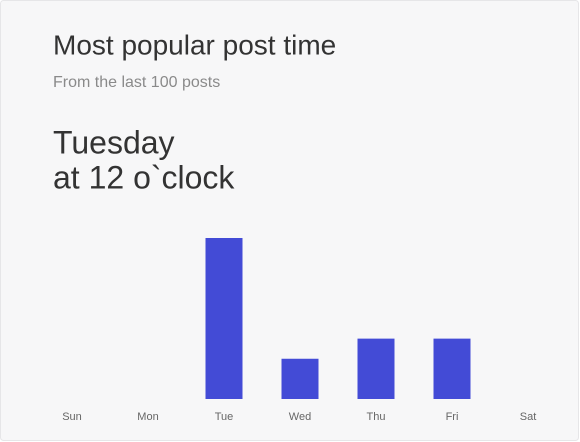 The width and height of the screenshot is (580, 442). What do you see at coordinates (452, 417) in the screenshot?
I see `x-tick-label: Fri` at bounding box center [452, 417].